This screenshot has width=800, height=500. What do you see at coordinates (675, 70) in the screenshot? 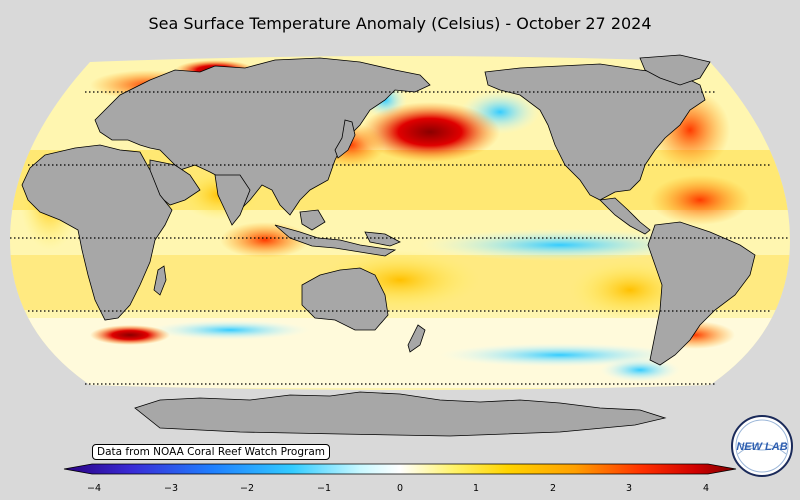
I see `greenland-landmass` at bounding box center [675, 70].